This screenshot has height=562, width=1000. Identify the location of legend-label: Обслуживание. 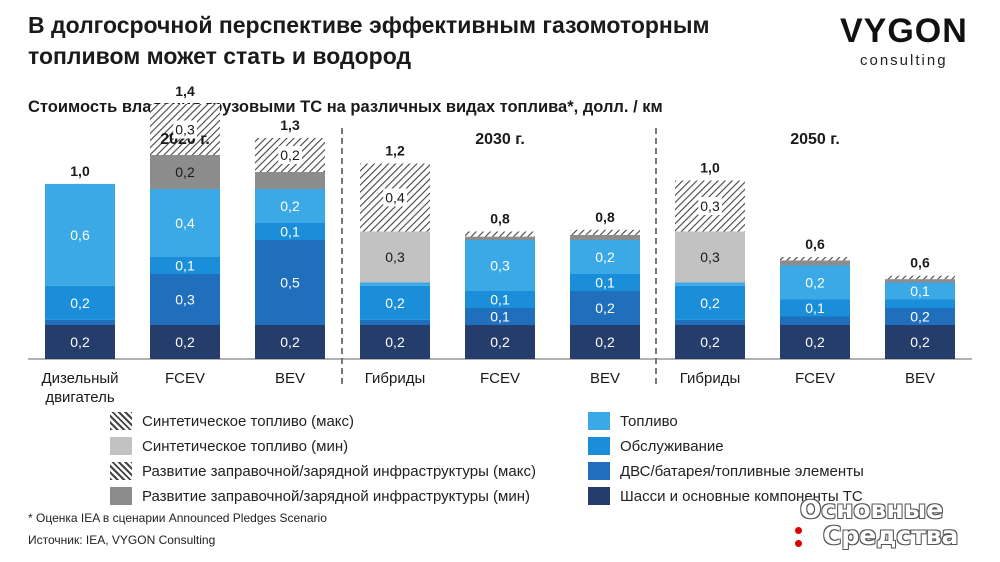
(672, 446).